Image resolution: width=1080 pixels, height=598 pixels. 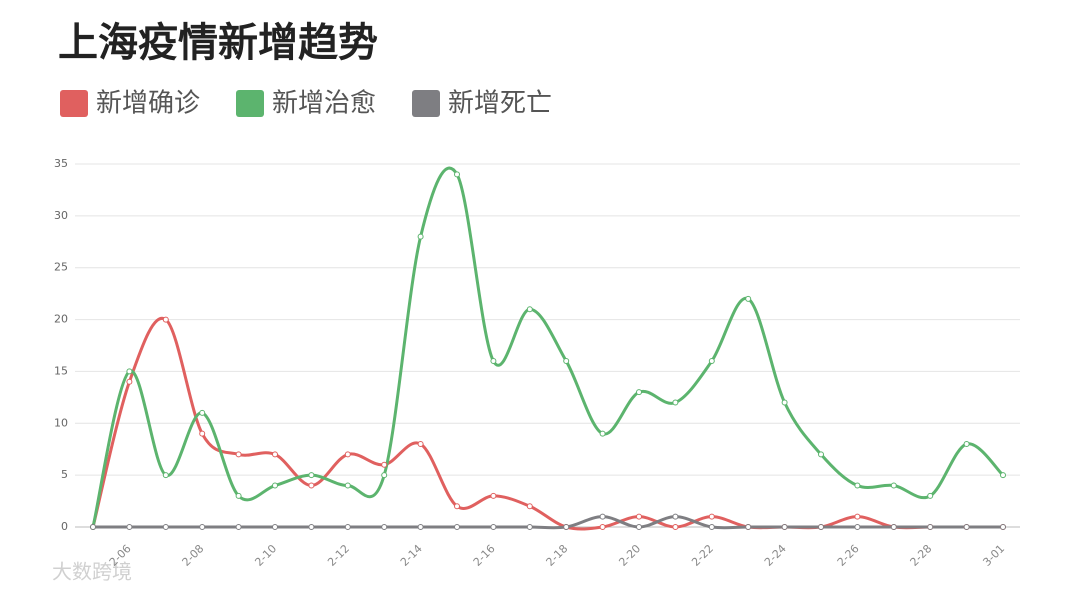 What do you see at coordinates (92, 572) in the screenshot?
I see `watermark: 大数跨境` at bounding box center [92, 572].